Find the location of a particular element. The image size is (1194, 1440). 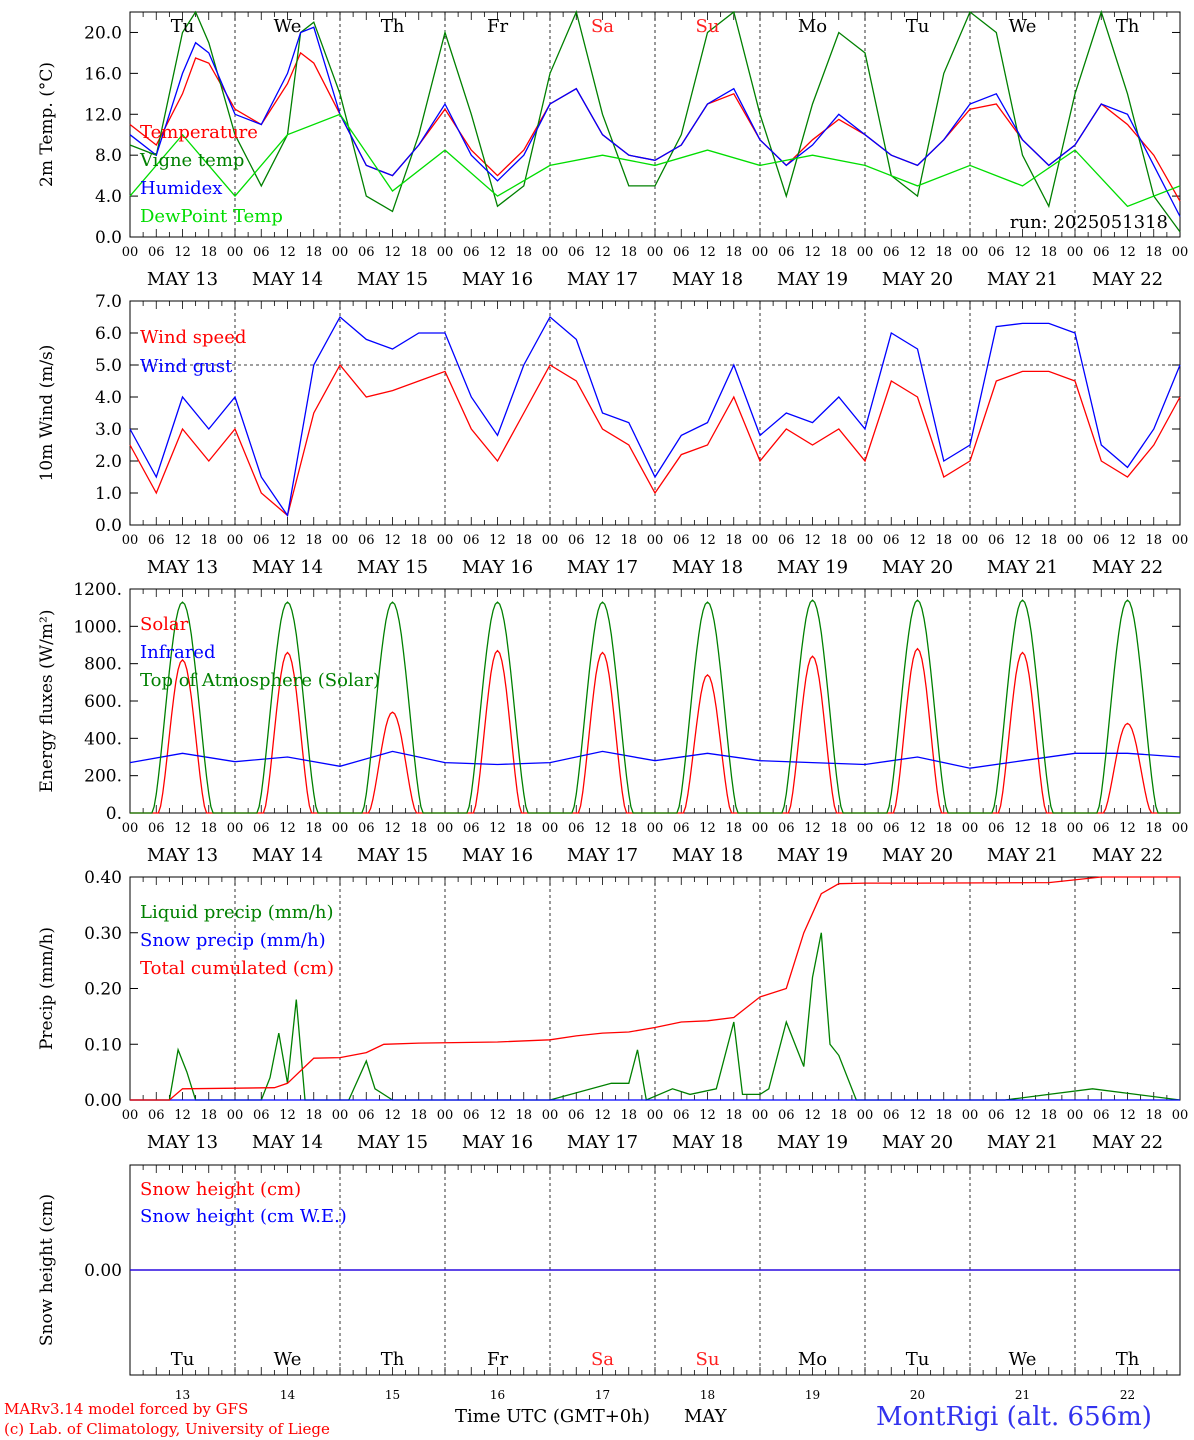

legend-entry: Total cumulated (cm) is located at coordinates (237, 968).